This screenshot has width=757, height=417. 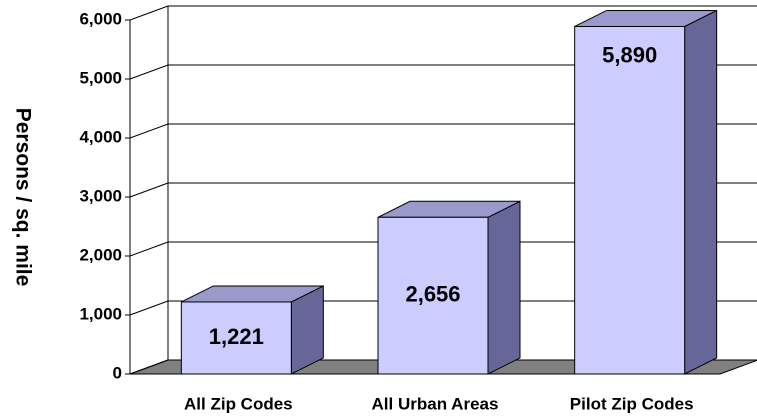 I want to click on y-tick-label: 1,000, so click(x=100, y=313).